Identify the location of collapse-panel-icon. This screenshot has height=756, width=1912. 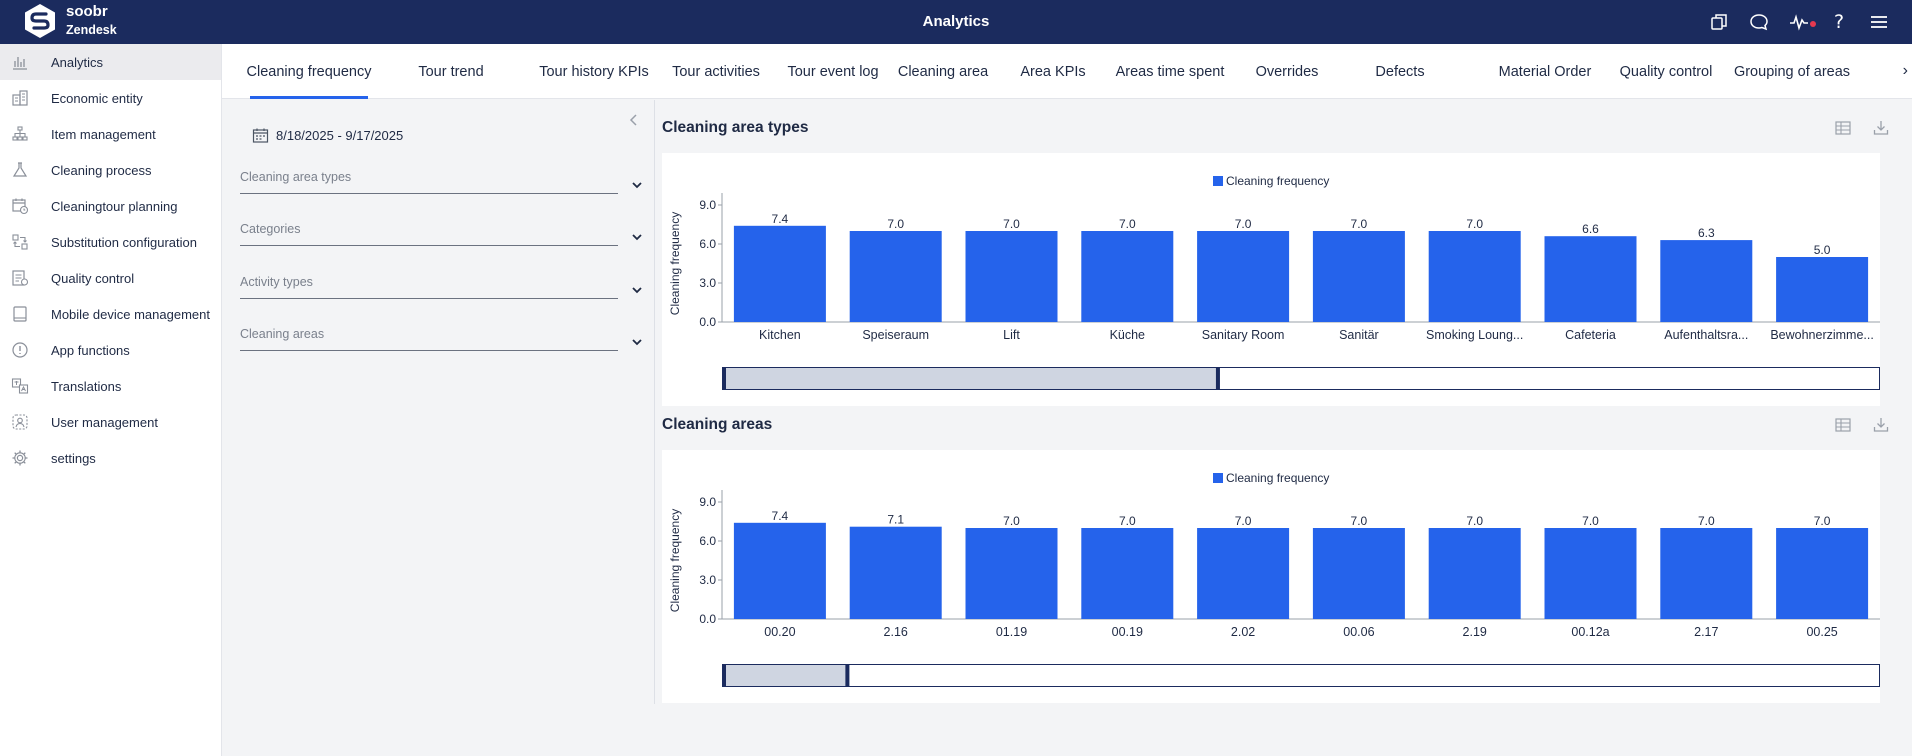
(634, 120).